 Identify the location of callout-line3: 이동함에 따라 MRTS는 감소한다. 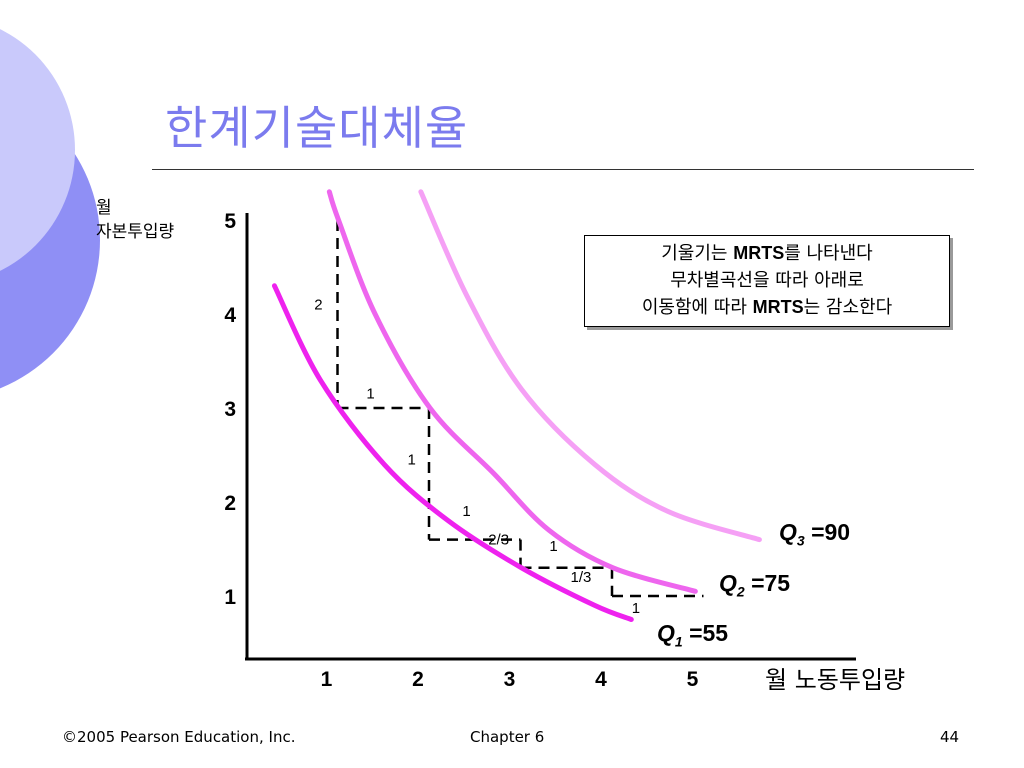
(767, 307).